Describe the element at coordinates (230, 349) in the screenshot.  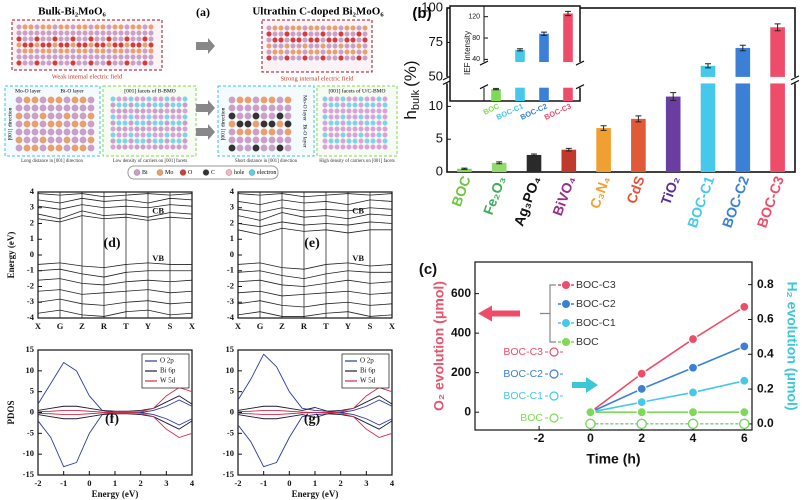
I see `y-tick-label: 15` at that location.